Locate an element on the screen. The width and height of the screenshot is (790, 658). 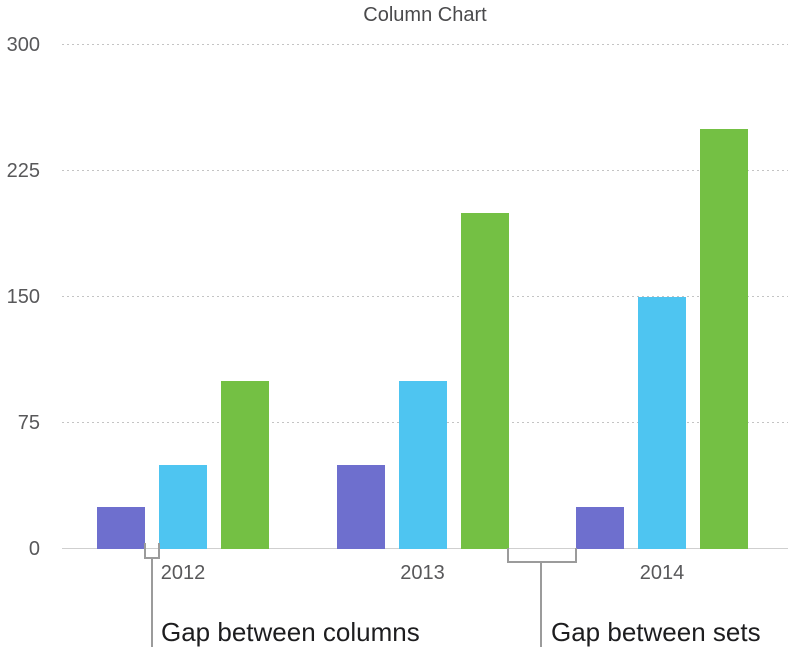
bar-group: 2012 is located at coordinates (183, 482).